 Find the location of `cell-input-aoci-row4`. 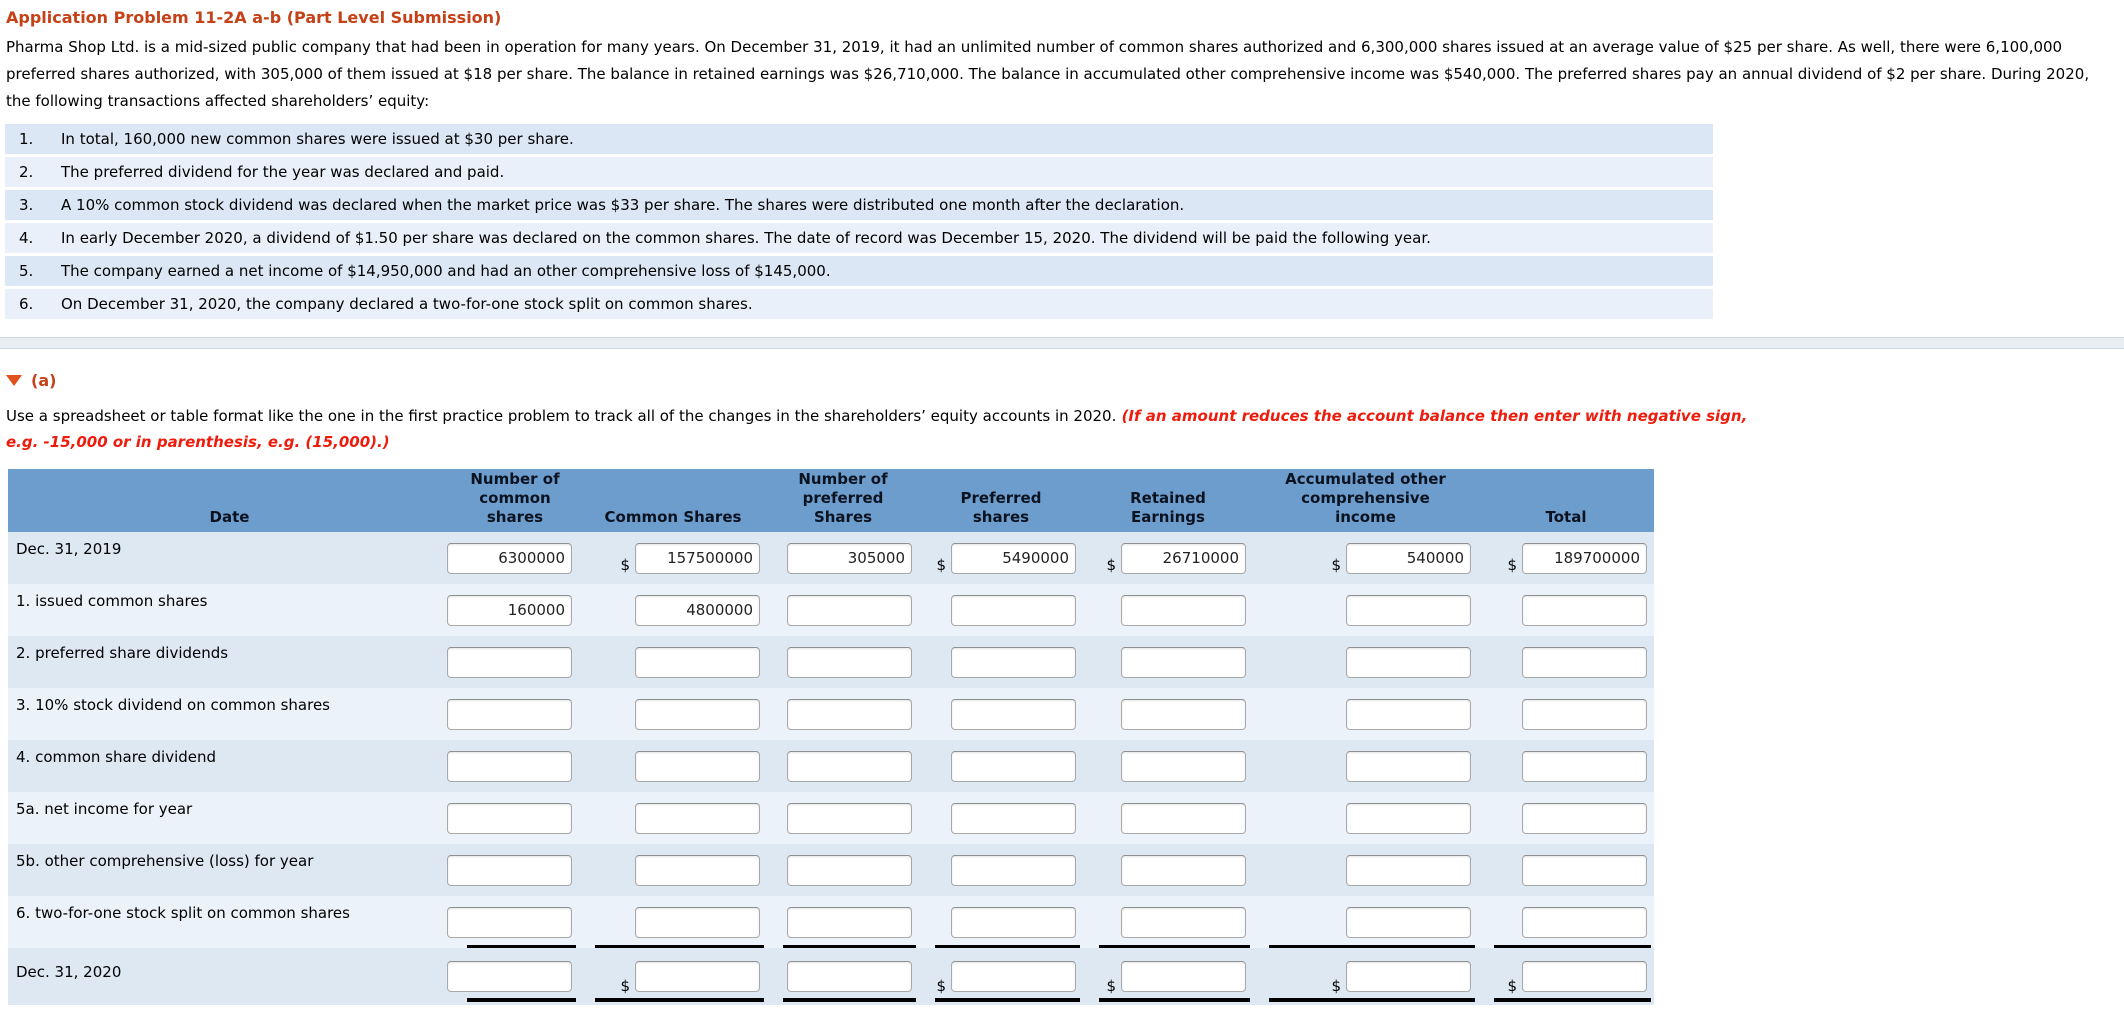

cell-input-aoci-row4 is located at coordinates (1408, 766).